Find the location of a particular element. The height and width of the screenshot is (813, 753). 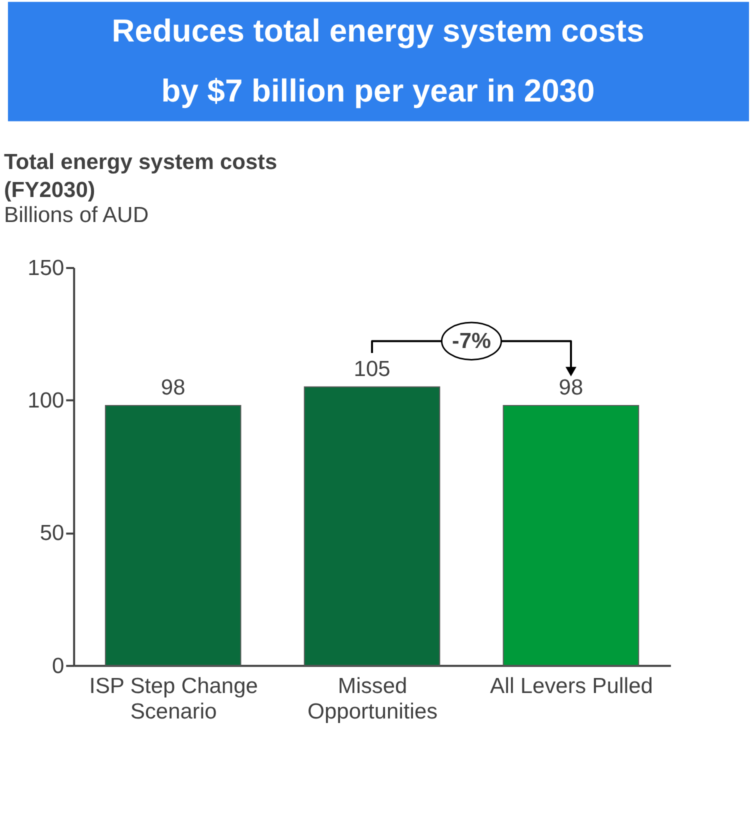

chart-subtitle: Total energy system costs (FY2030) is located at coordinates (141, 175).